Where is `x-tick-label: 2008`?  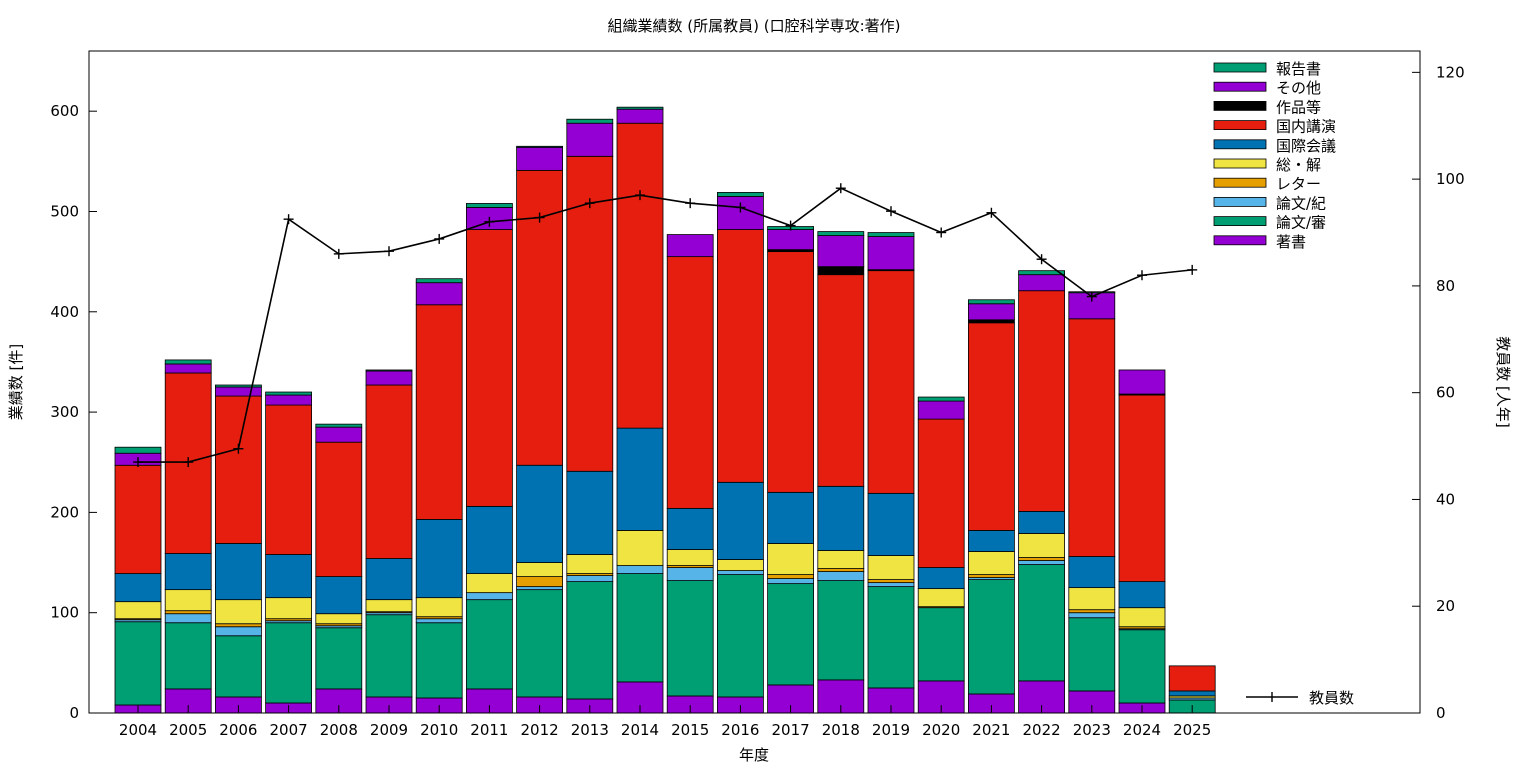 x-tick-label: 2008 is located at coordinates (339, 730).